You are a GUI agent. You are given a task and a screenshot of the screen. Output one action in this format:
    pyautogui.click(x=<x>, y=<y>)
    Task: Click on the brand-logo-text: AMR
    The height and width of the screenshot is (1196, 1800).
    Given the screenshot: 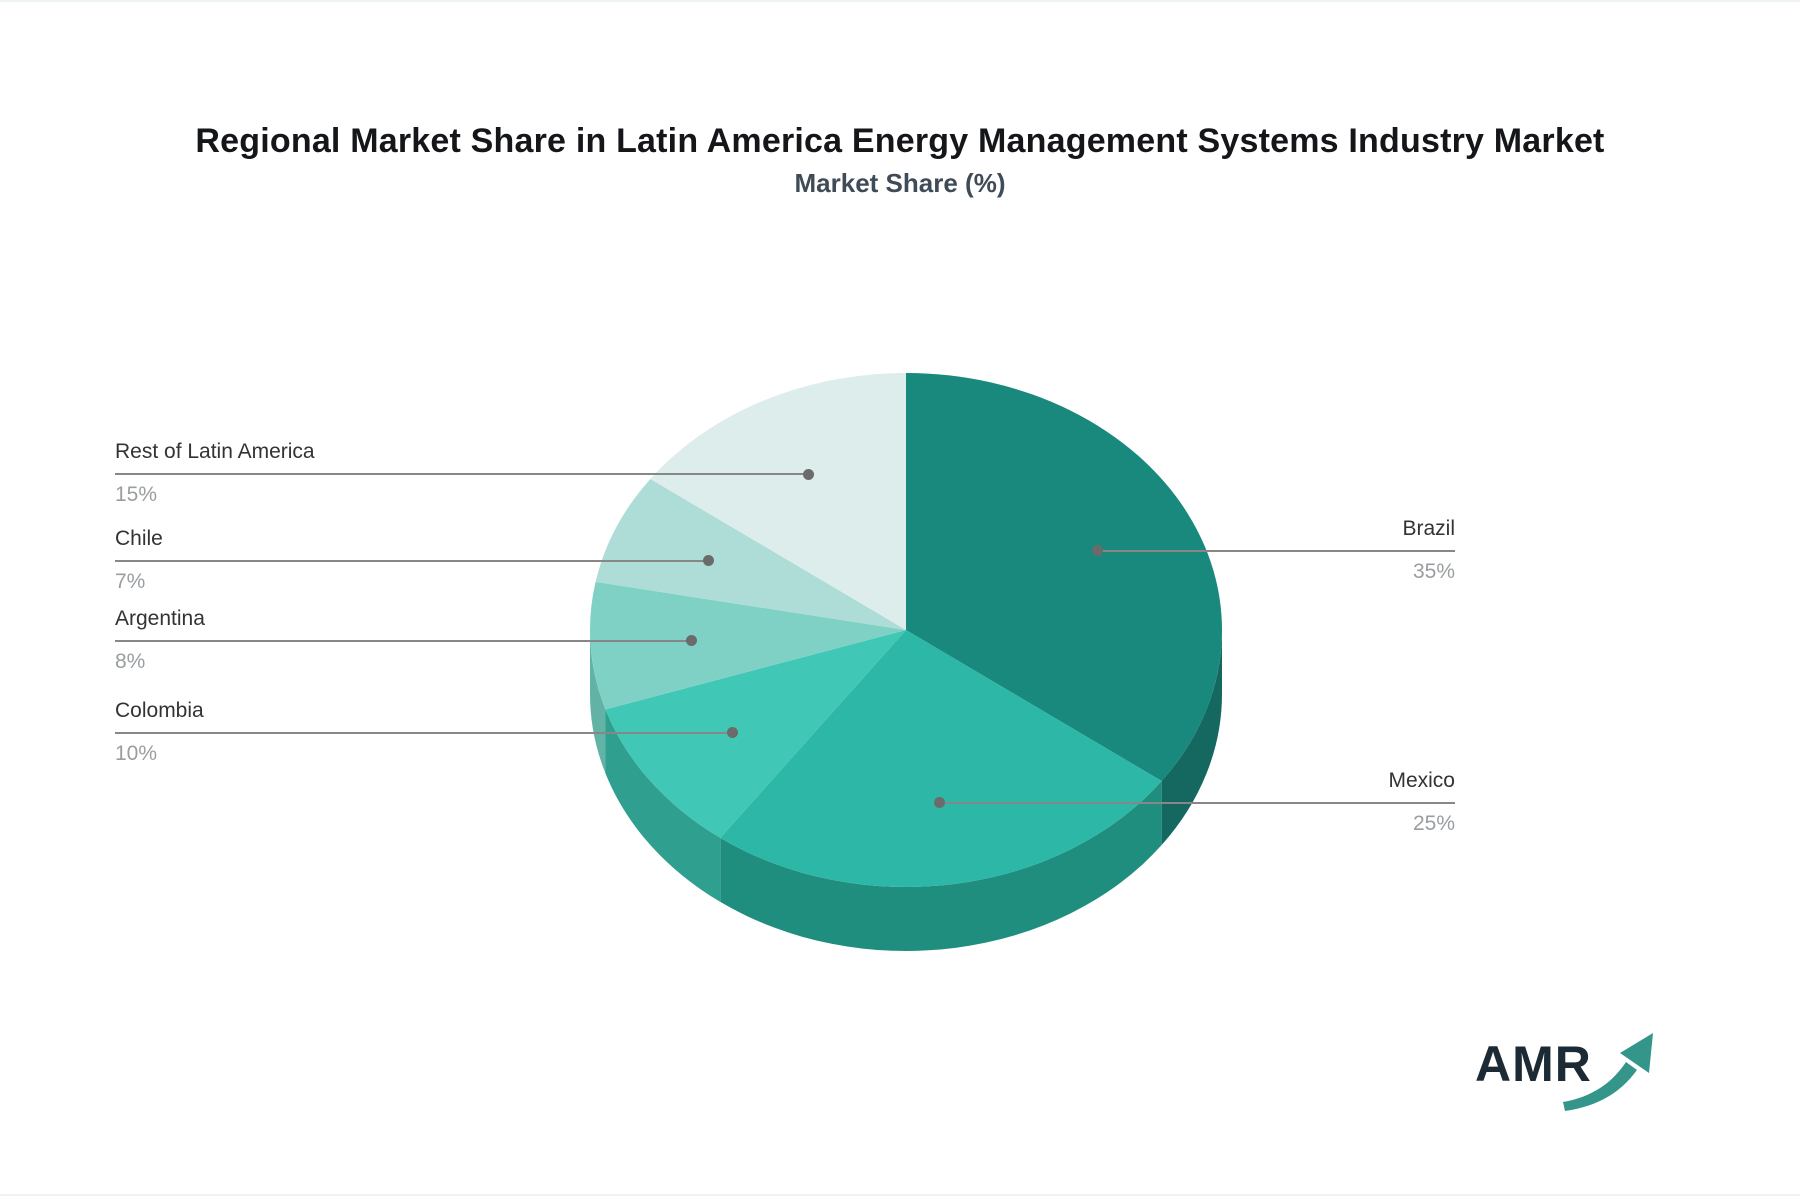 What is the action you would take?
    pyautogui.click(x=1533, y=1064)
    